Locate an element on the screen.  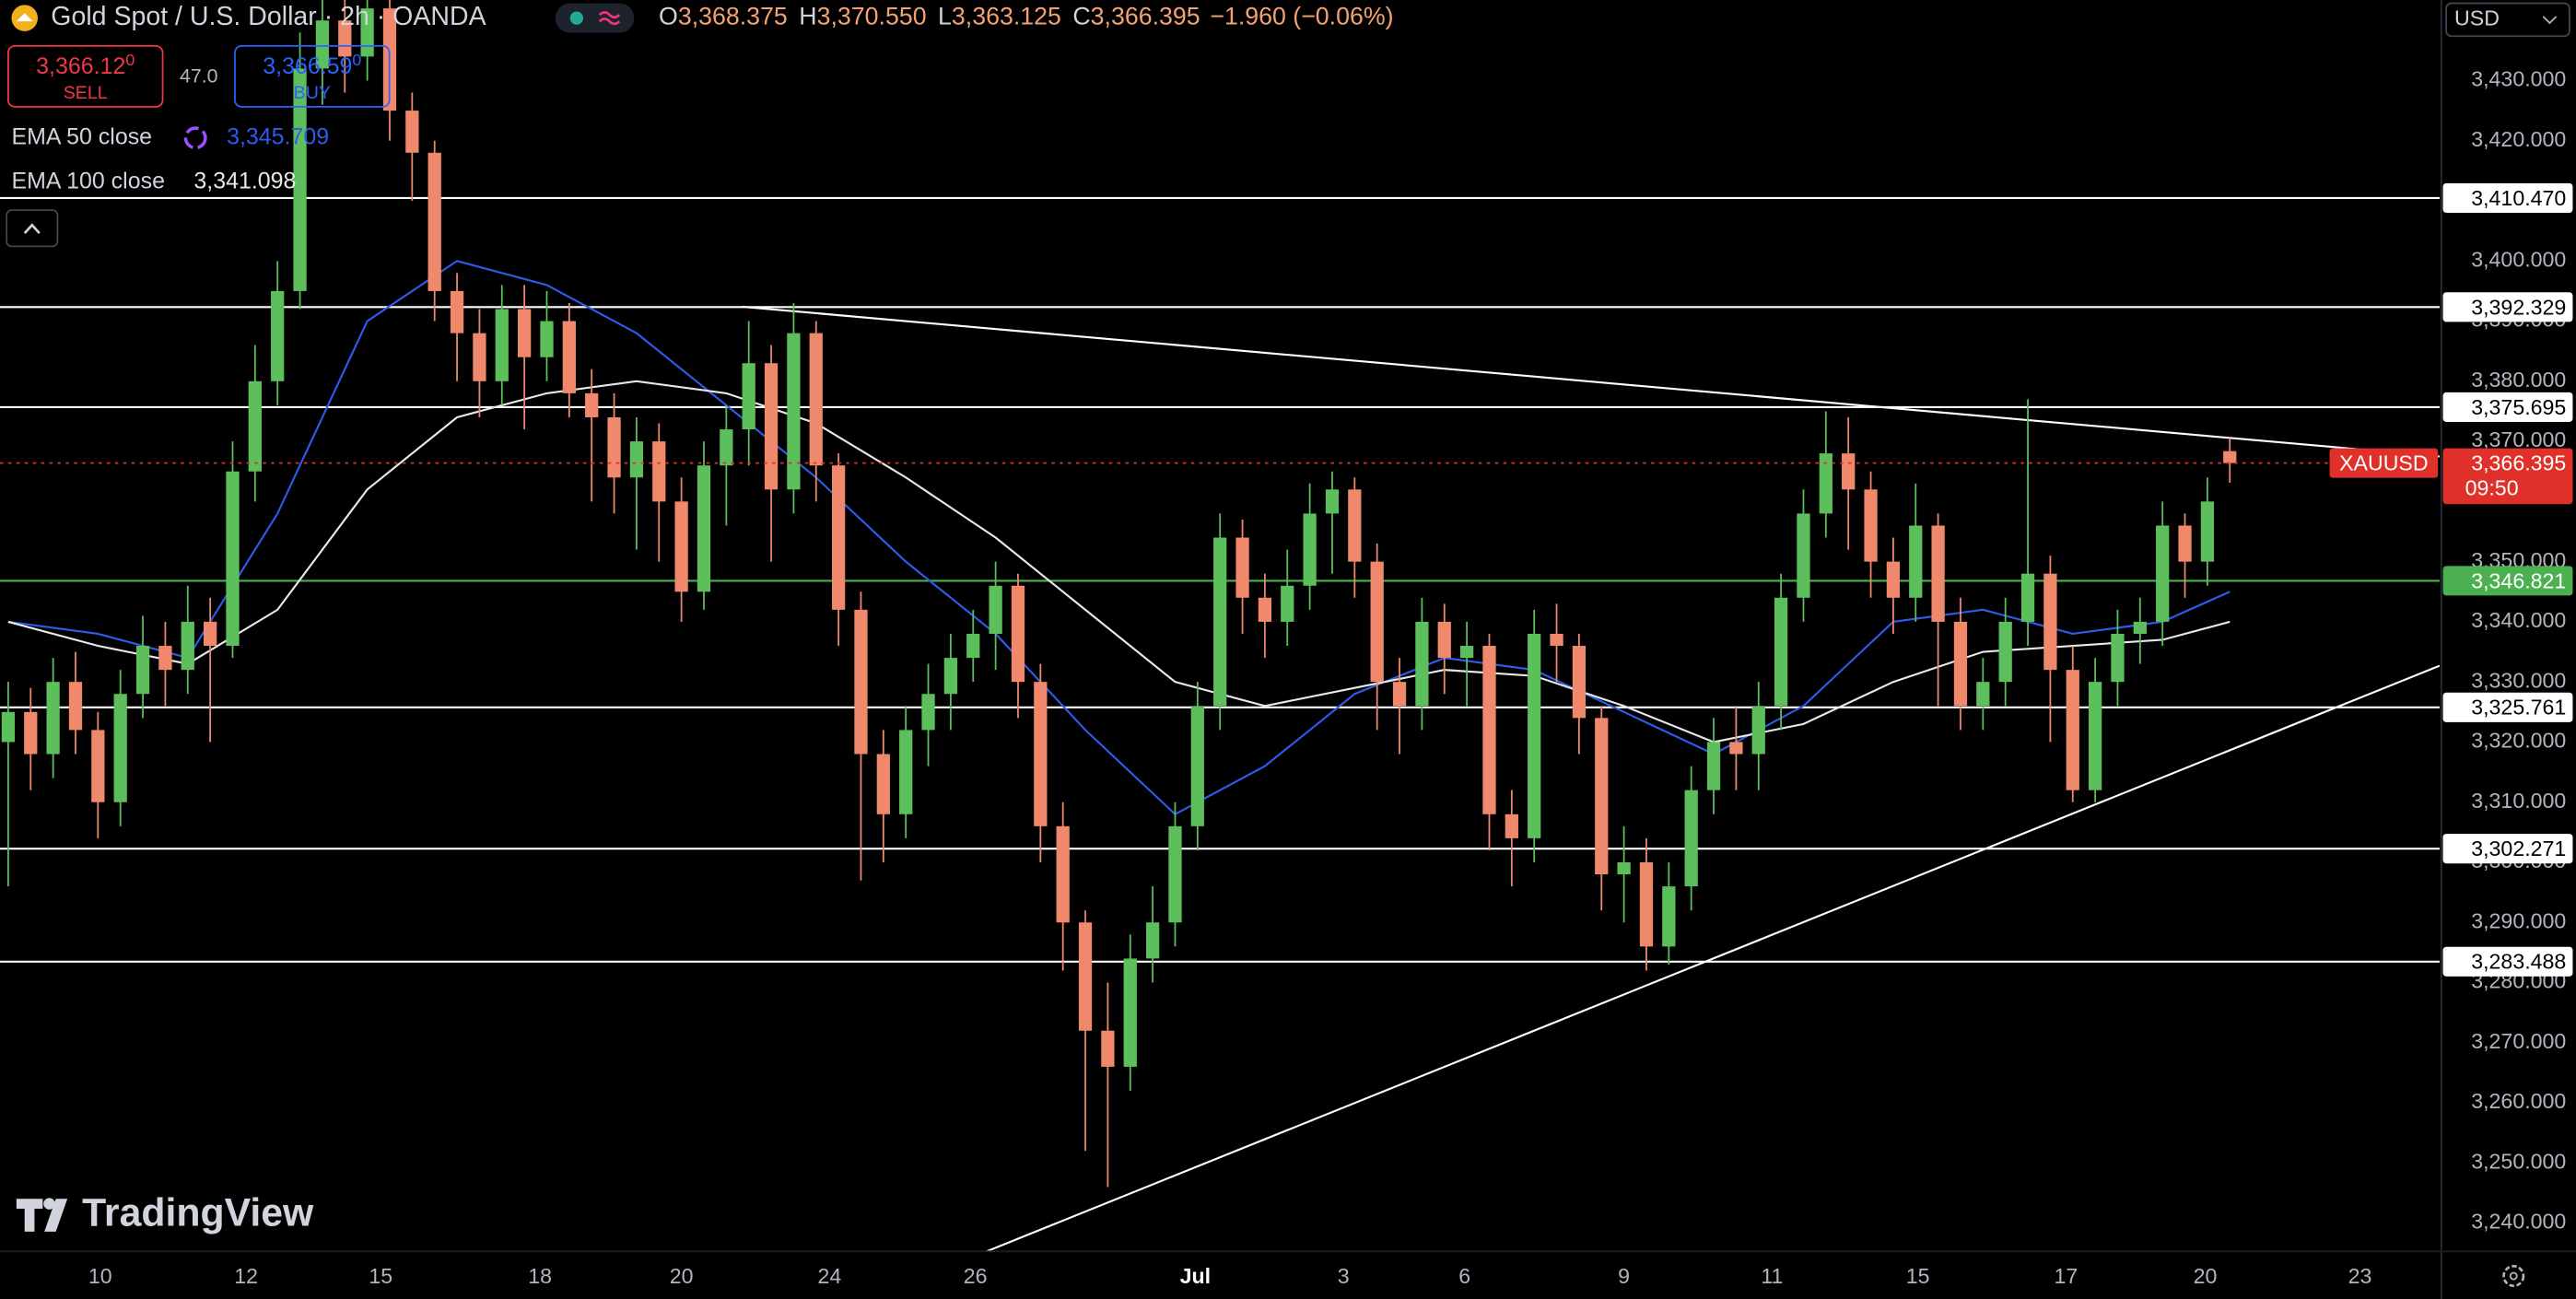
ohlc-value: 3,363.125 is located at coordinates (1006, 16).